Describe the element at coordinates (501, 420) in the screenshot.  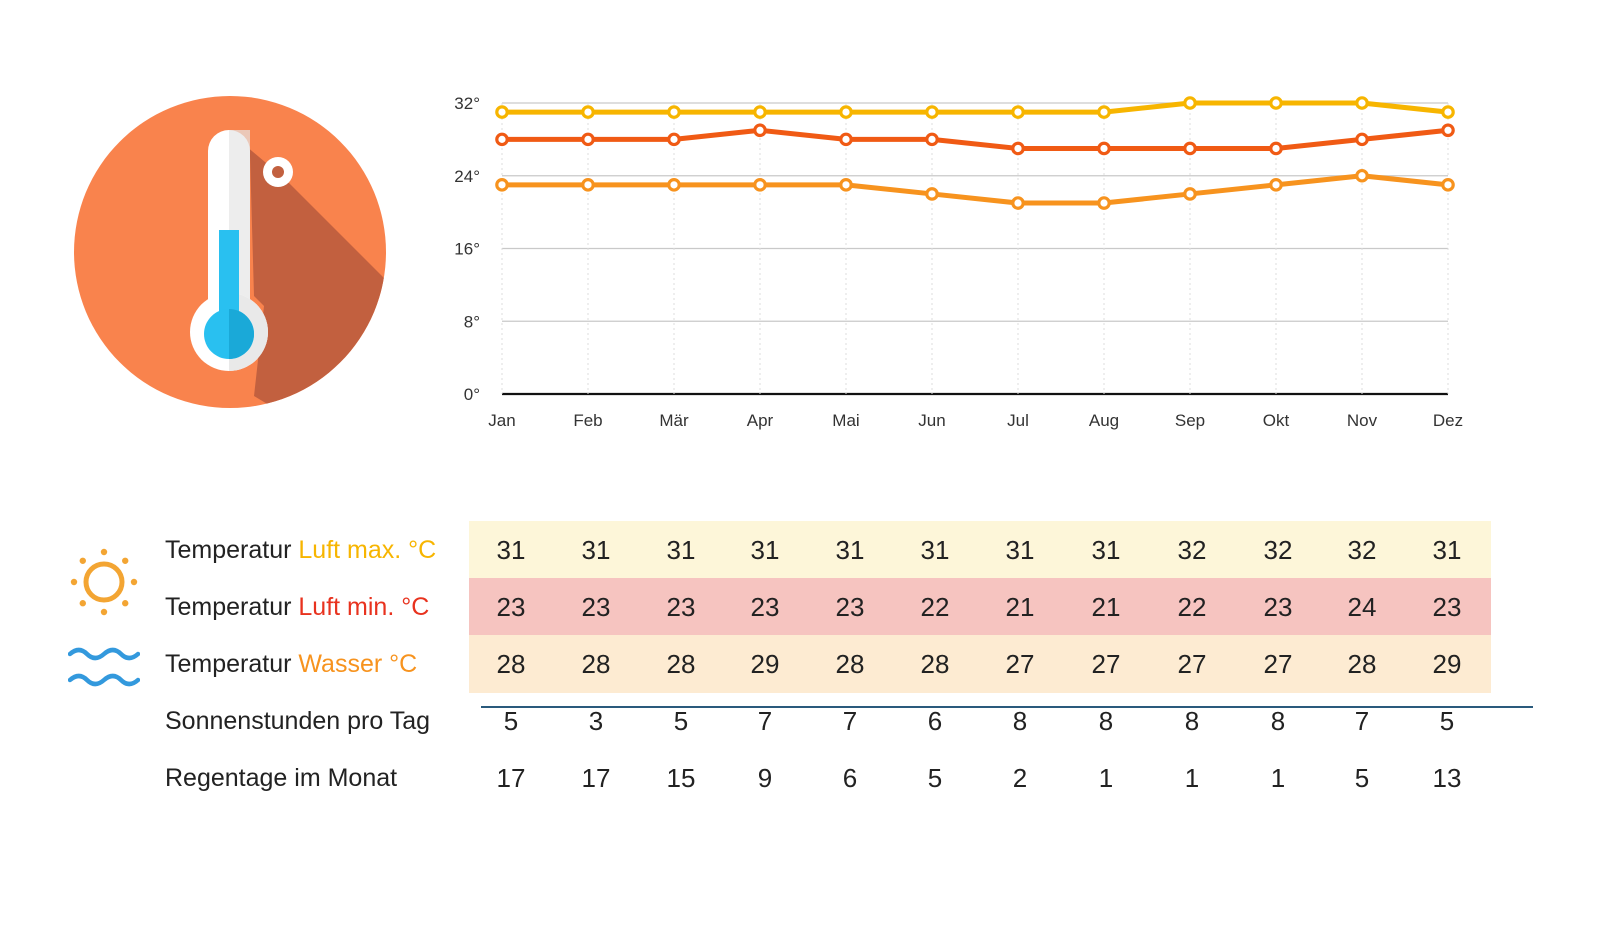
I see `x-tick-label: Jan` at that location.